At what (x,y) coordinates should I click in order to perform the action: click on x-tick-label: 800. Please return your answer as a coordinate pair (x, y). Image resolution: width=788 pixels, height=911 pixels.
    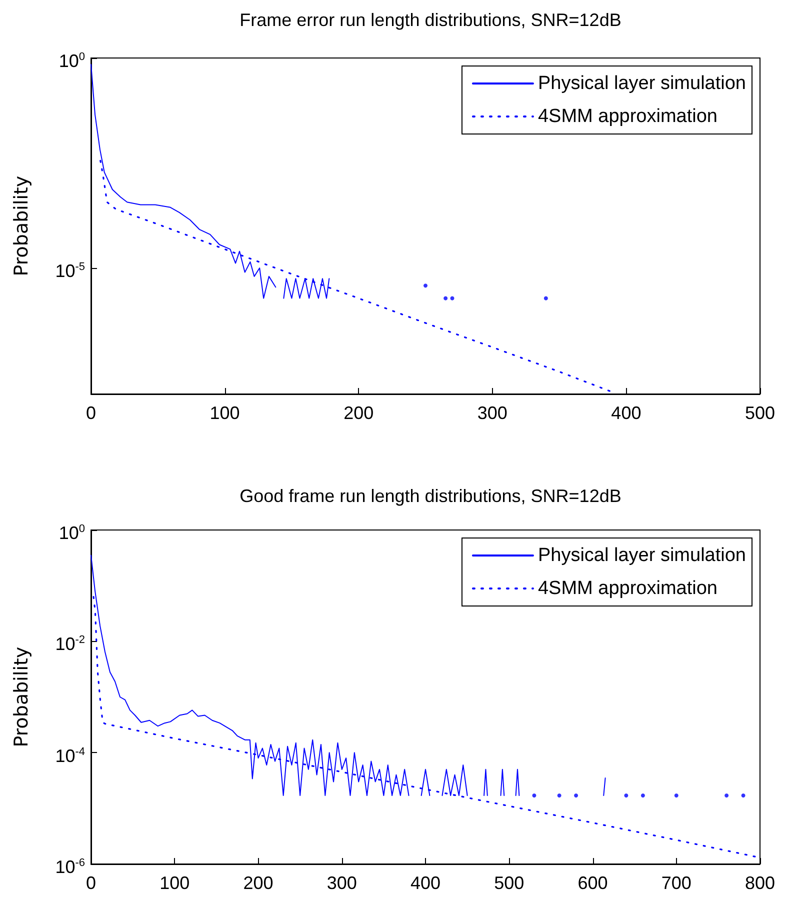
    Looking at the image, I should click on (760, 883).